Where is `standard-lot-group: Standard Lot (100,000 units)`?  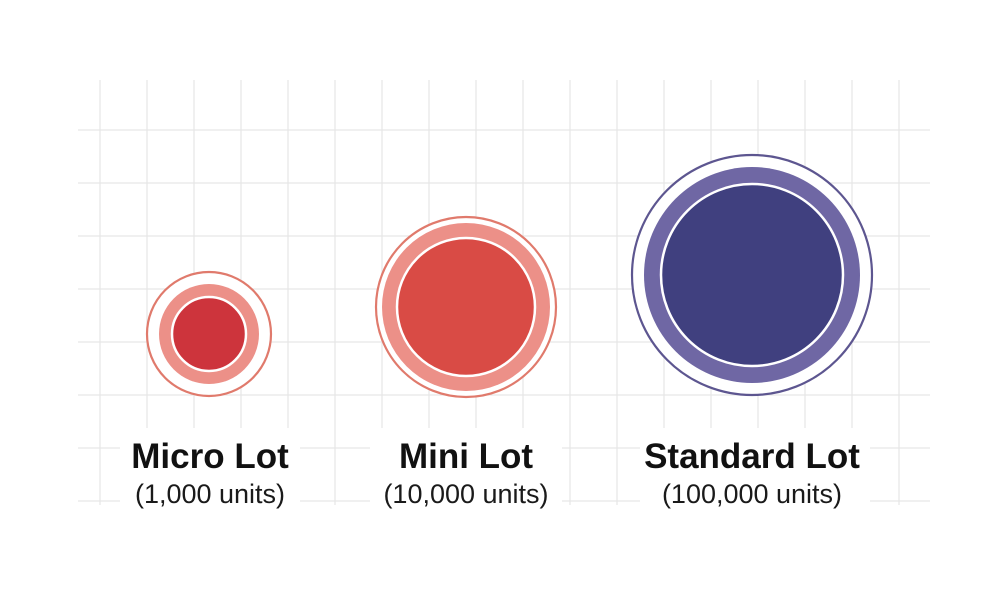 standard-lot-group: Standard Lot (100,000 units) is located at coordinates (752, 335).